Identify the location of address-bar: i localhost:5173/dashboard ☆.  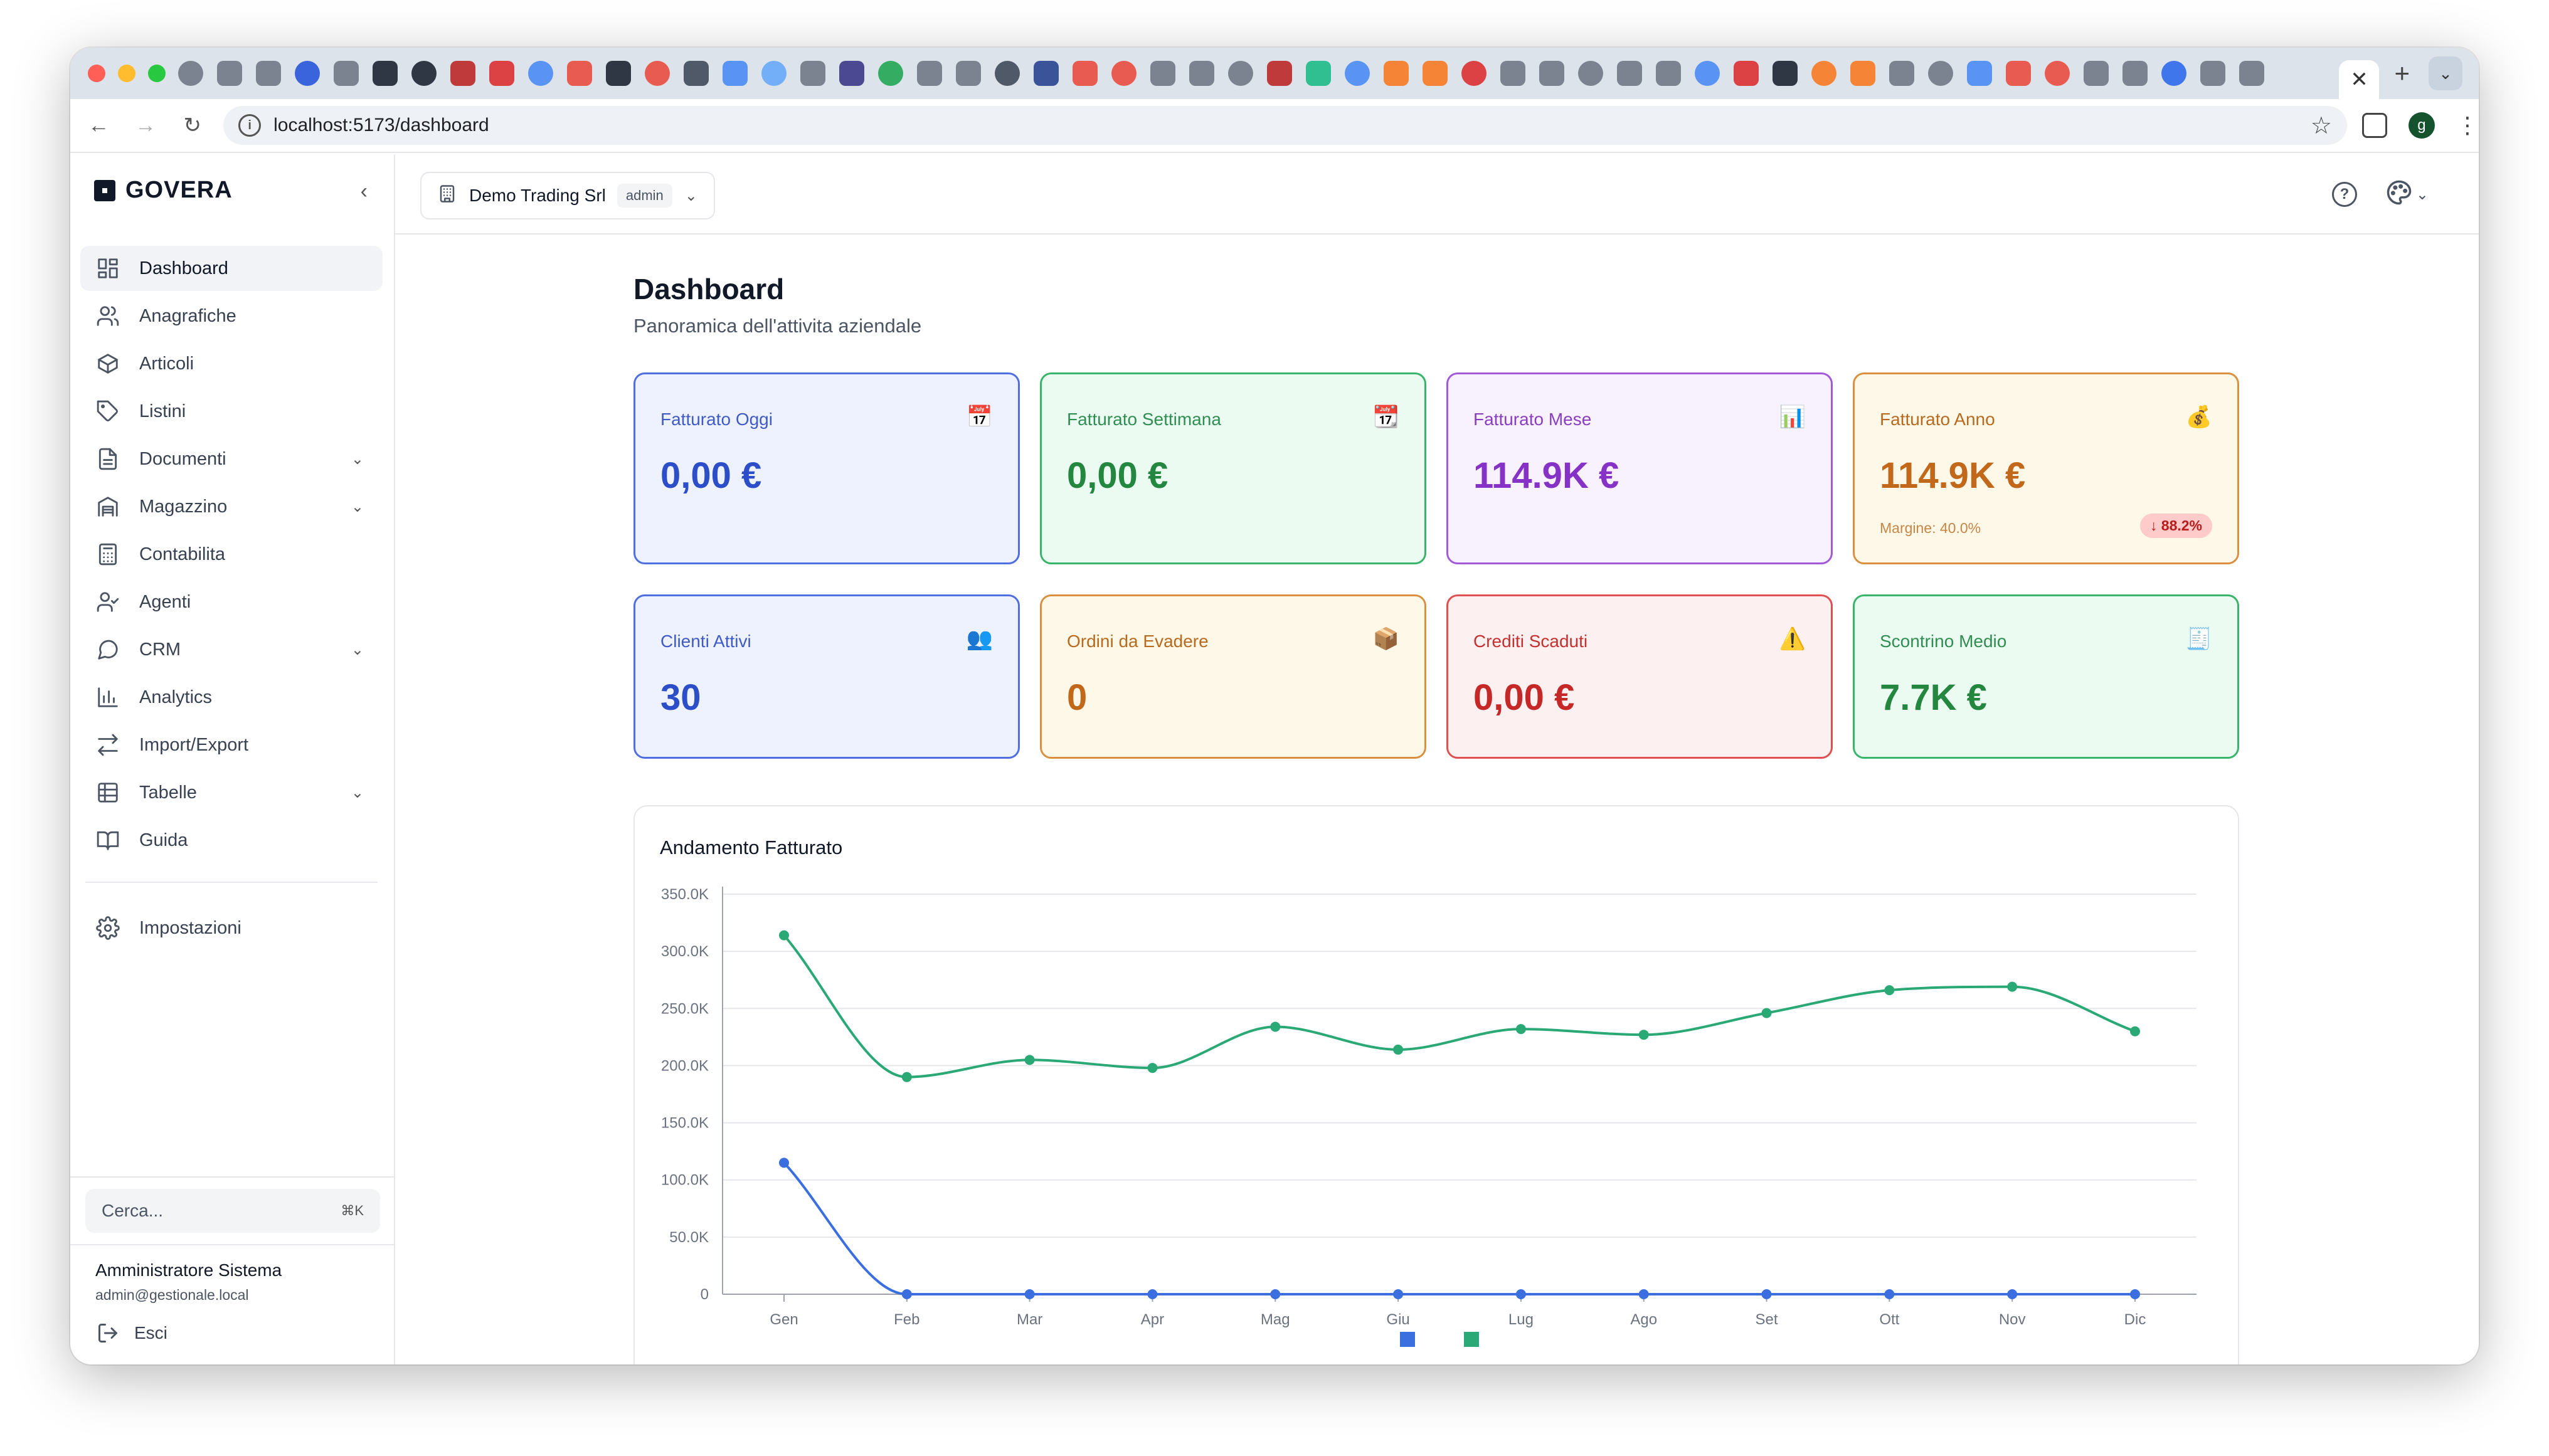
(1285, 126).